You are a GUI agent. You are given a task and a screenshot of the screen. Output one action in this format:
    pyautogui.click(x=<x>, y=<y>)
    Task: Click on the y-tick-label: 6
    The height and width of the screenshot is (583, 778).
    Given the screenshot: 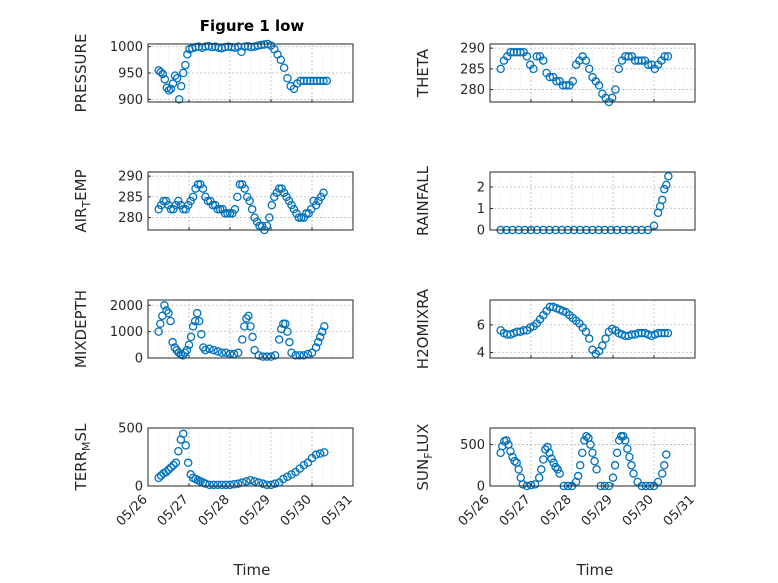 What is the action you would take?
    pyautogui.click(x=481, y=325)
    